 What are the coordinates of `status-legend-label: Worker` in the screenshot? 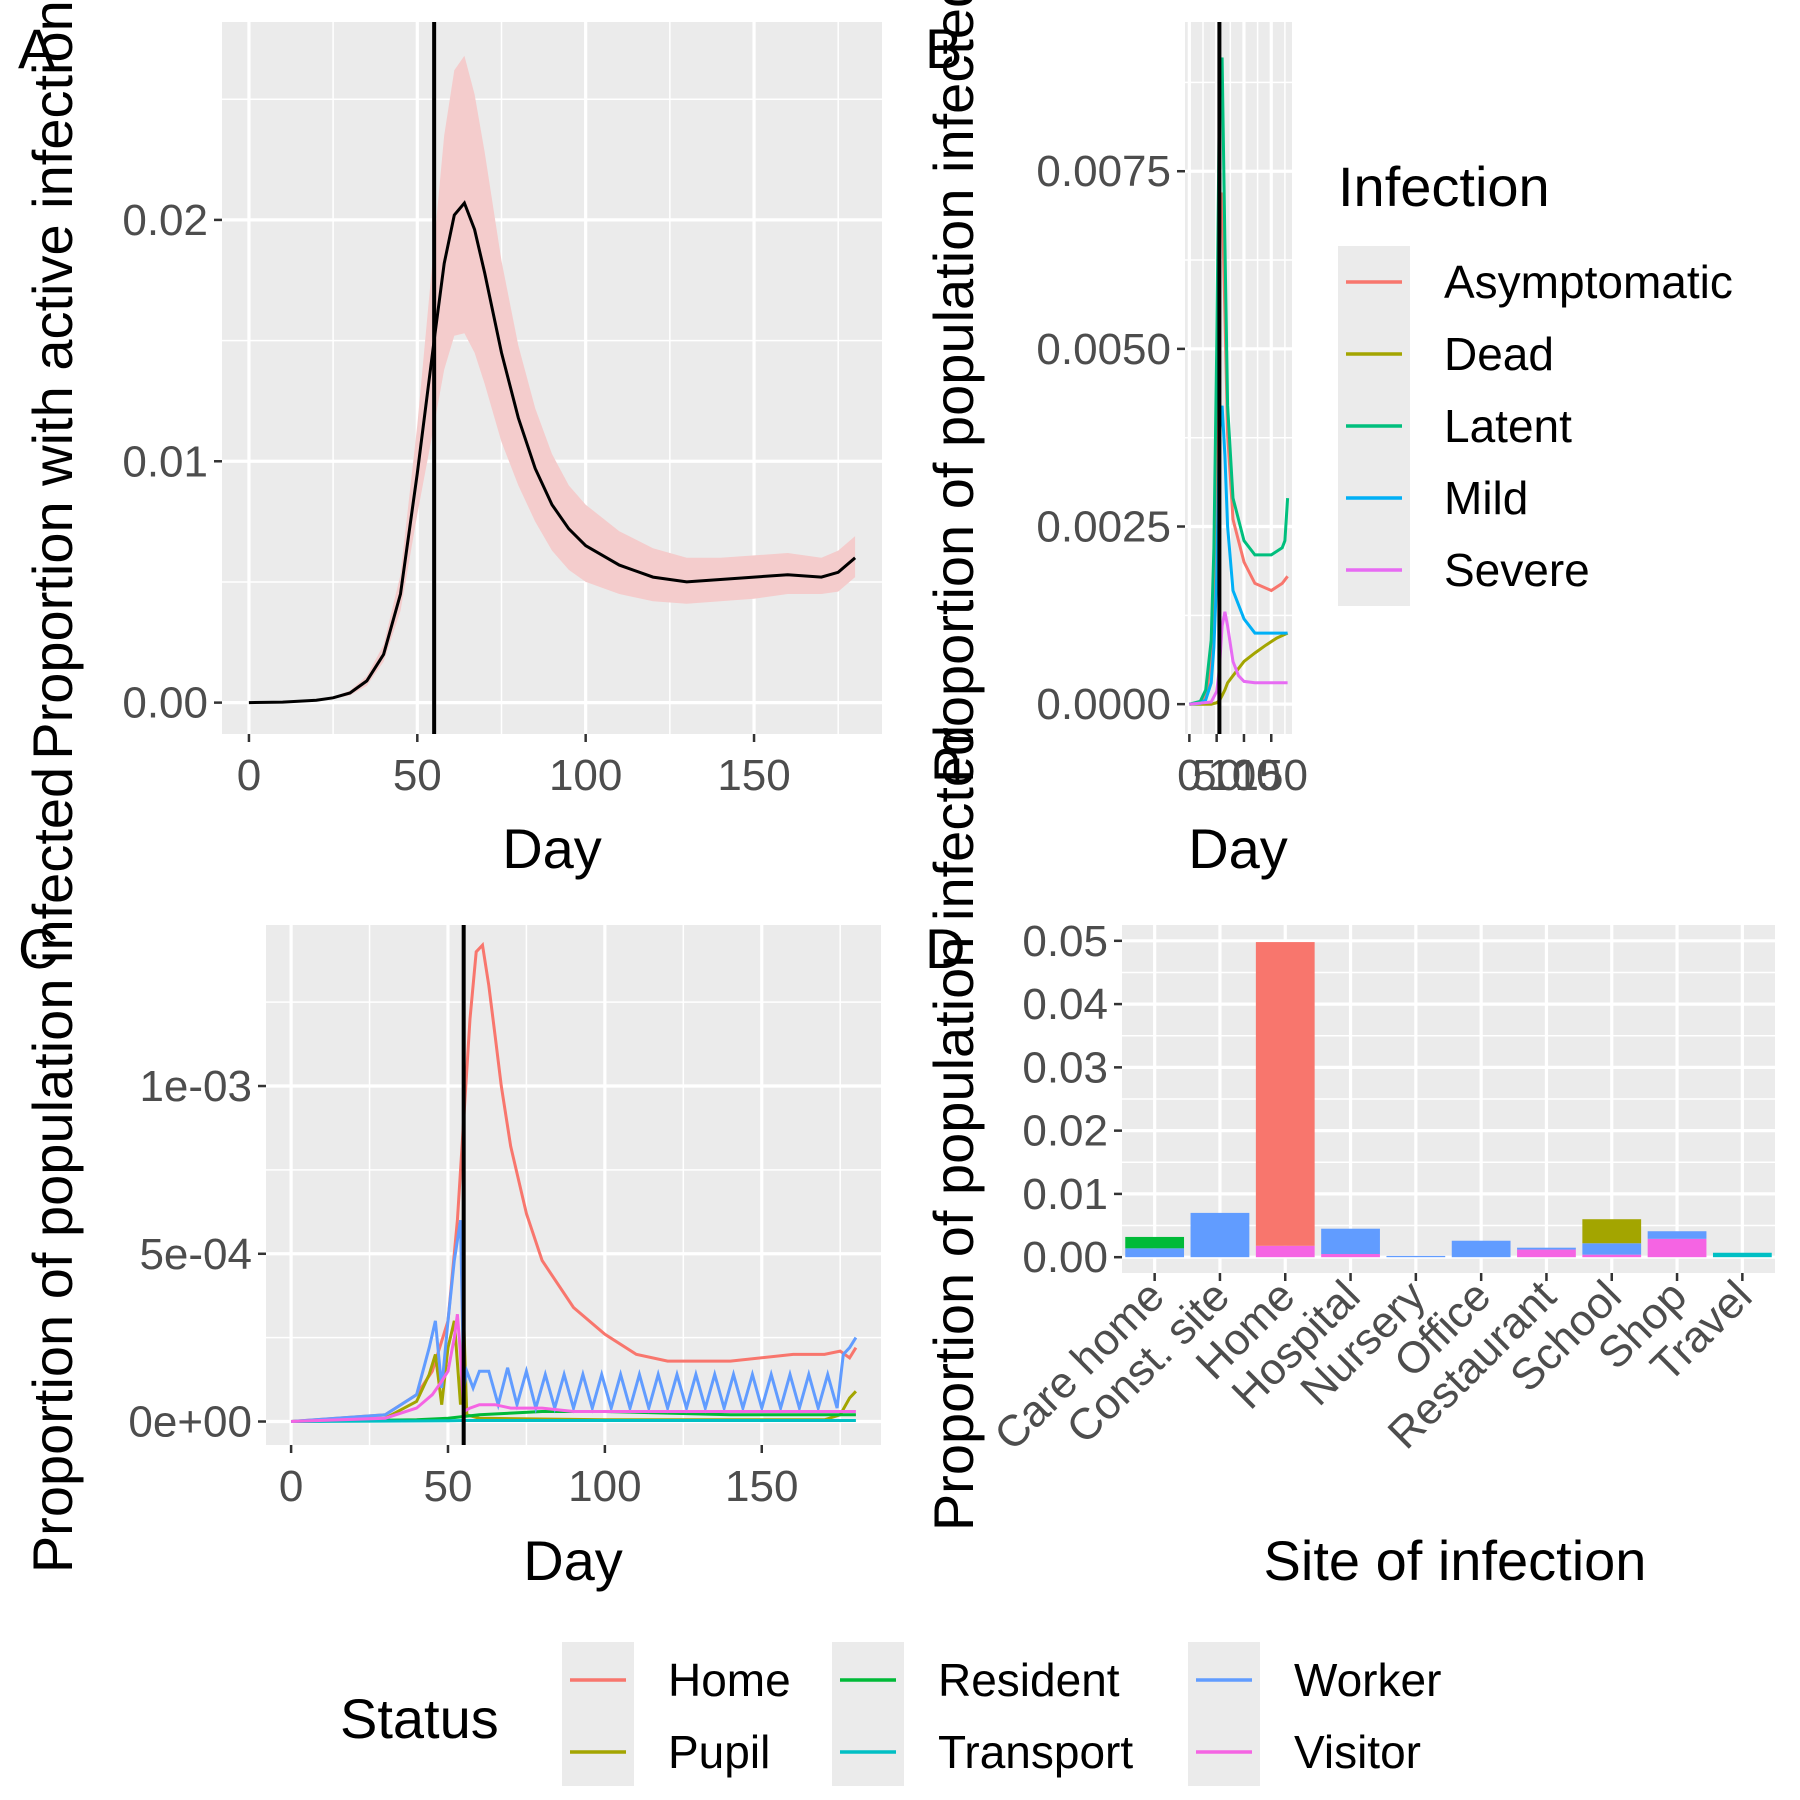 It's located at (1367, 1680).